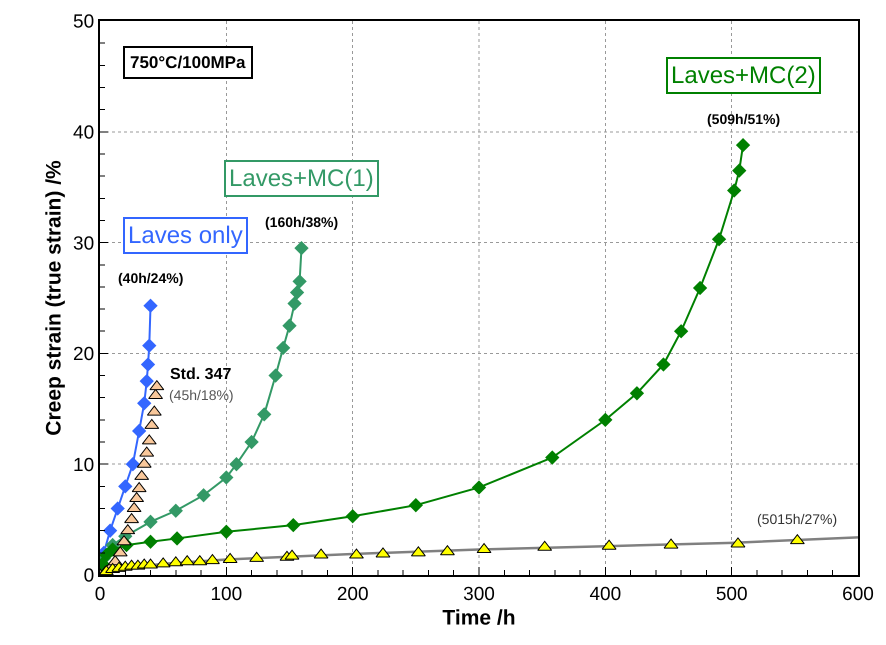  What do you see at coordinates (188, 62) in the screenshot?
I see `annotation: 750°C/100MPa` at bounding box center [188, 62].